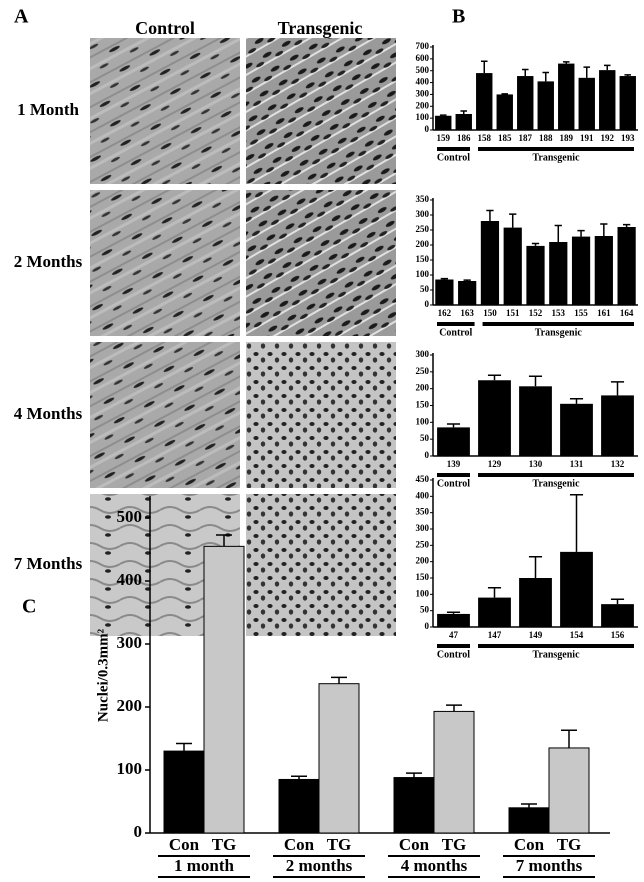 The image size is (644, 882). What do you see at coordinates (627, 313) in the screenshot?
I see `x-tick-label: 164` at bounding box center [627, 313].